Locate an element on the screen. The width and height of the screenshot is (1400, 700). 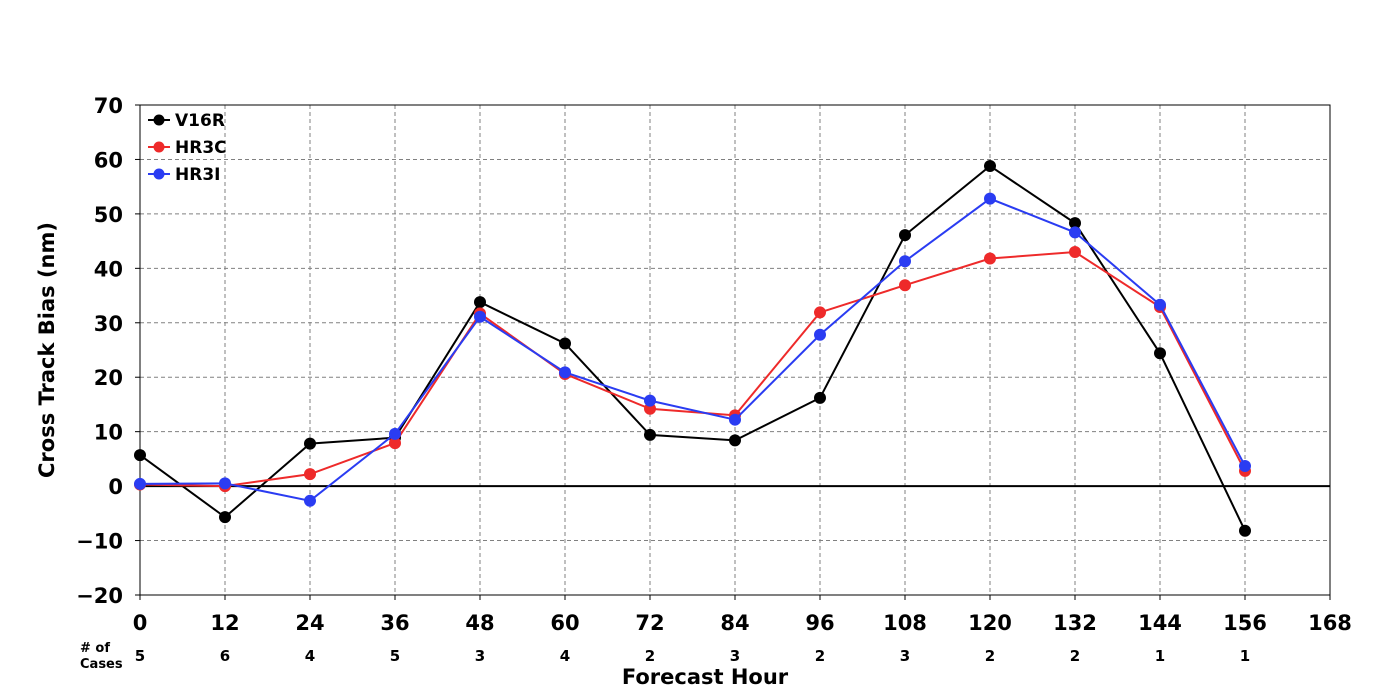
x-tick-label: 144 is located at coordinates (1160, 623).